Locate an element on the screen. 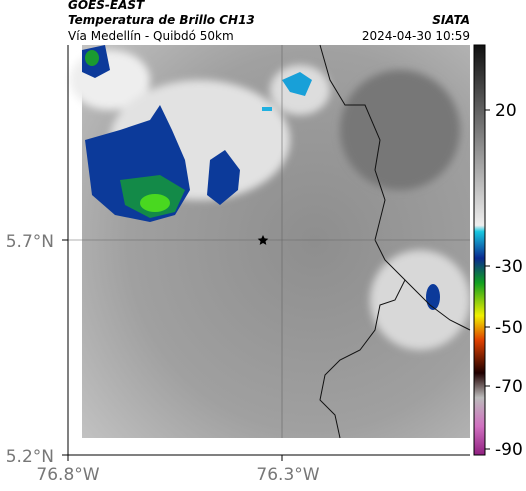 This screenshot has height=491, width=526. y-label: 5.2°N is located at coordinates (30, 457).